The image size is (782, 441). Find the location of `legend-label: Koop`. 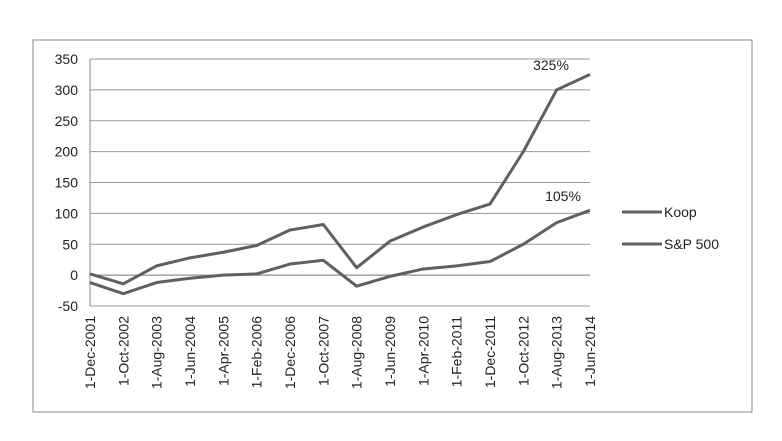

legend-label: Koop is located at coordinates (680, 212).